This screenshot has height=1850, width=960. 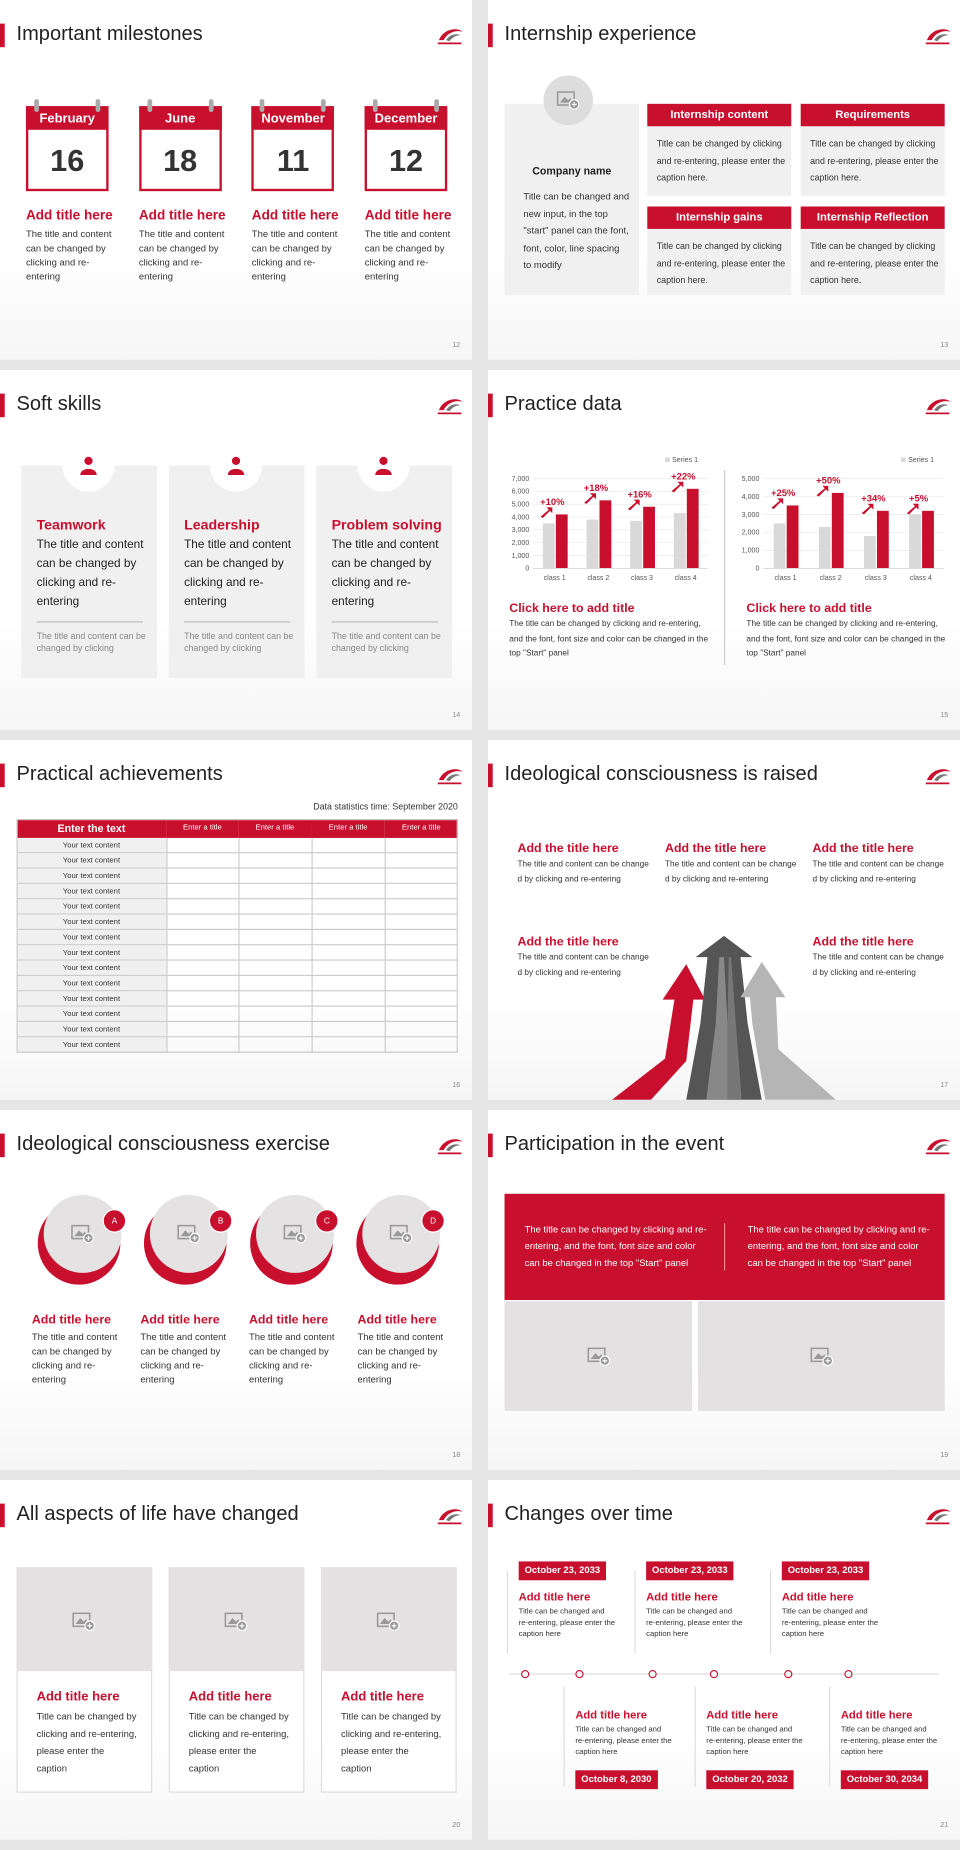 What do you see at coordinates (2, 35) in the screenshot?
I see `title-bar` at bounding box center [2, 35].